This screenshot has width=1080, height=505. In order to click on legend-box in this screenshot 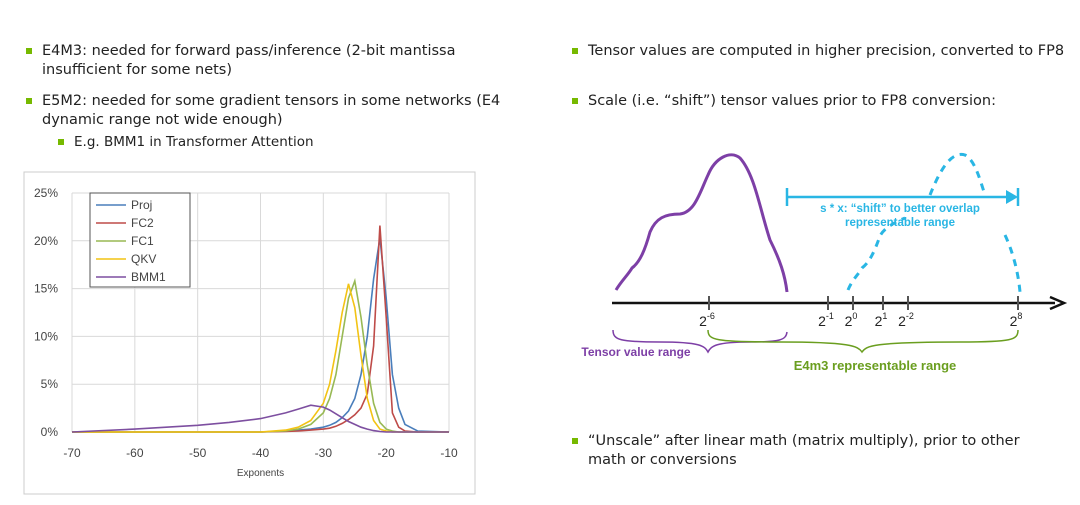, I will do `click(140, 240)`.